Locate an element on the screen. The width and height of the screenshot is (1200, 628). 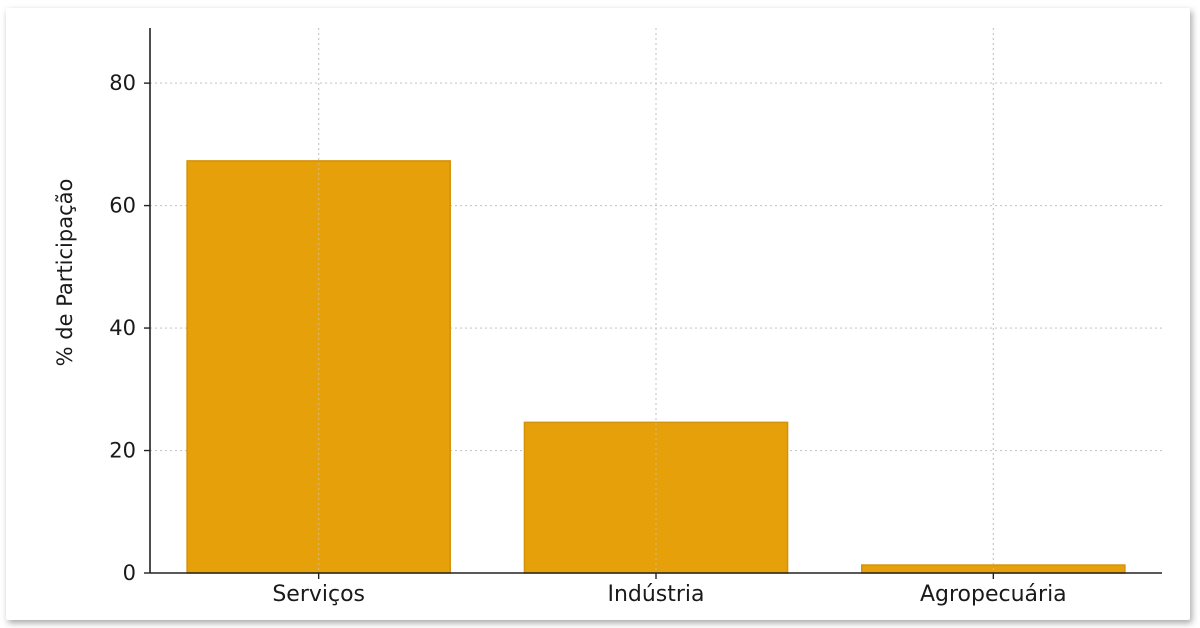
y-tick-label: 0 is located at coordinates (129, 573).